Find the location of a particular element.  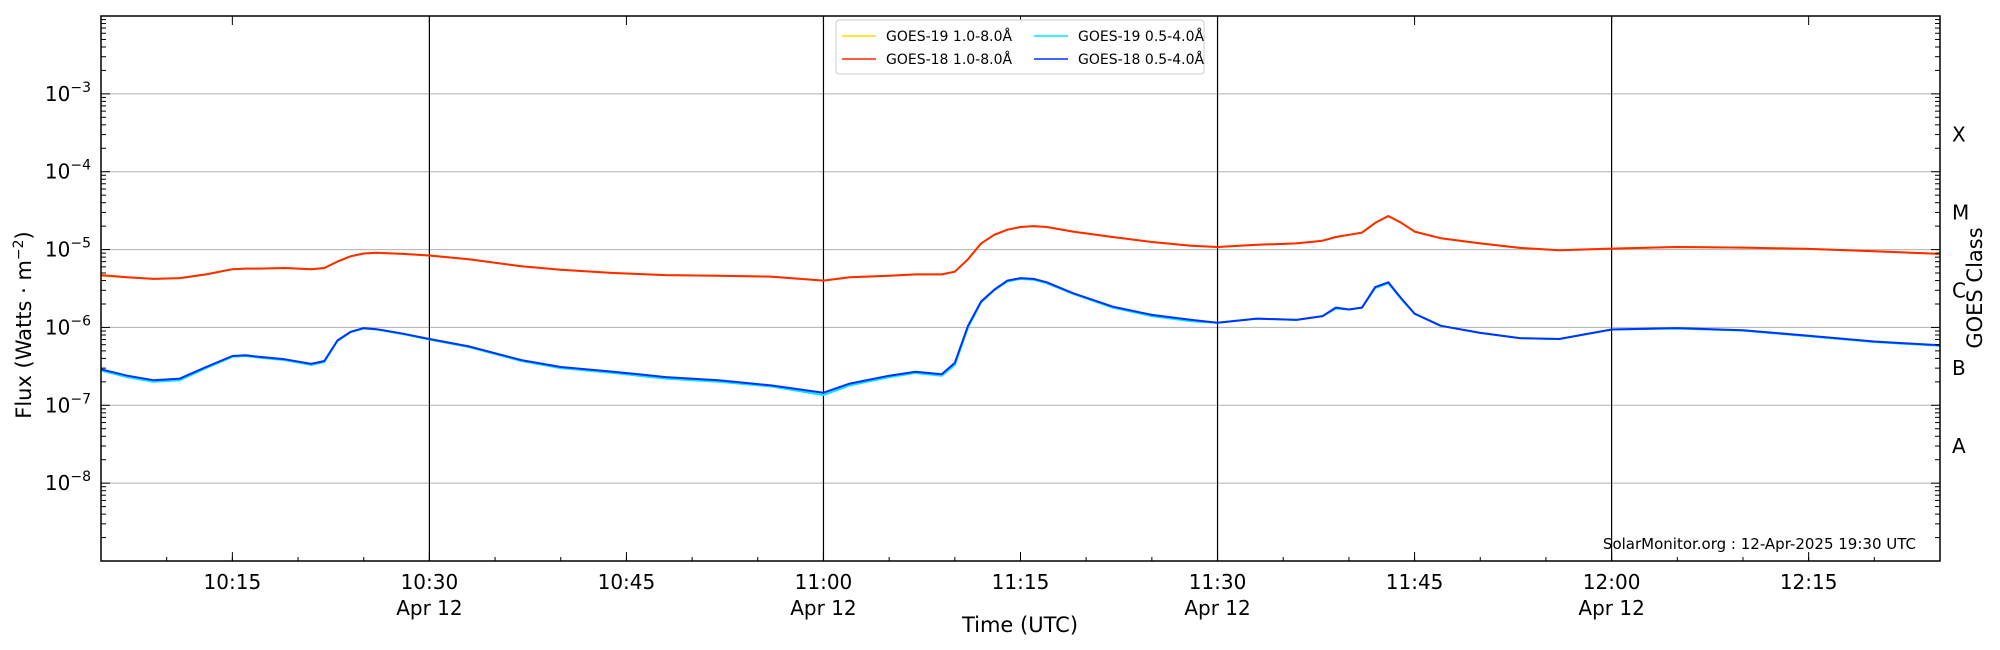

y-tick-label: 10⁻⁷ is located at coordinates (68, 404).